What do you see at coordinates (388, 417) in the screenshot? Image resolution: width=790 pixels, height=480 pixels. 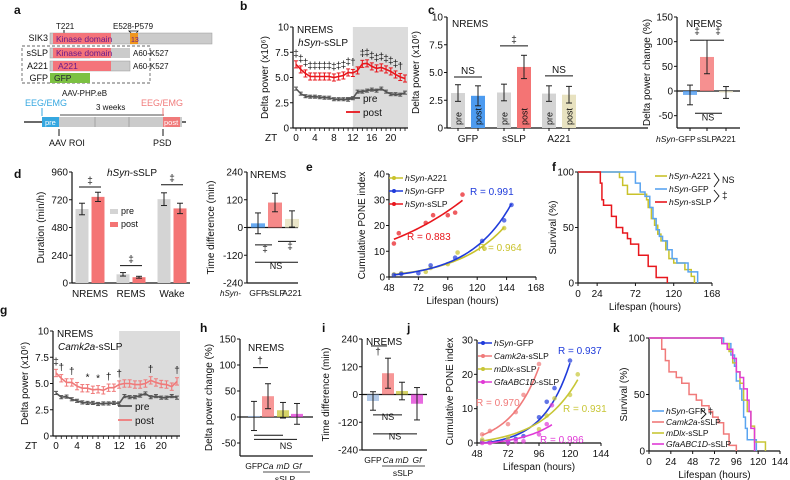 I see `i-sig-ns: NS` at bounding box center [388, 417].